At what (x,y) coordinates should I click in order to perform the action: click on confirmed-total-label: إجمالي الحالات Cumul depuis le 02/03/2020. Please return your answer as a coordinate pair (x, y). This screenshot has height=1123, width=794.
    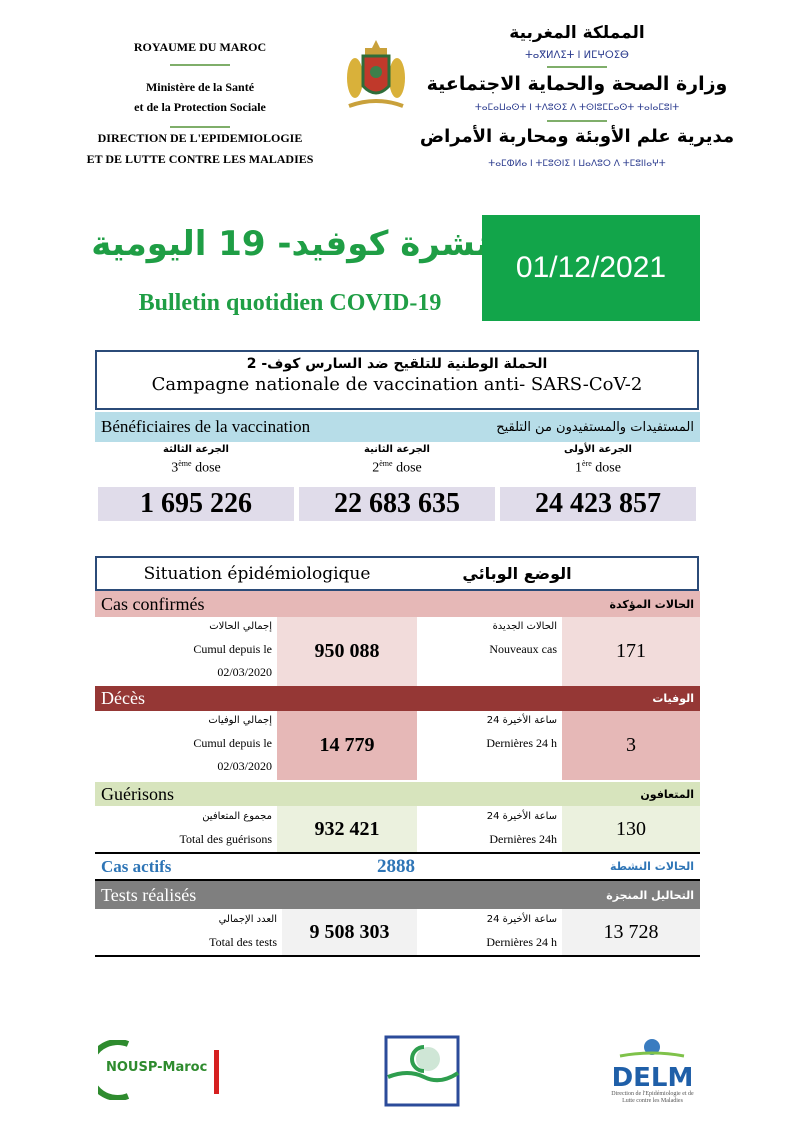
    Looking at the image, I should click on (183, 649).